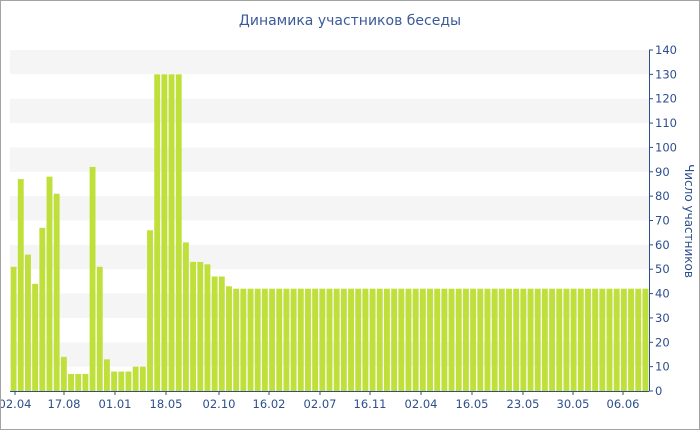 The width and height of the screenshot is (700, 430). Describe the element at coordinates (662, 172) in the screenshot. I see `y-tick-label: 90` at that location.